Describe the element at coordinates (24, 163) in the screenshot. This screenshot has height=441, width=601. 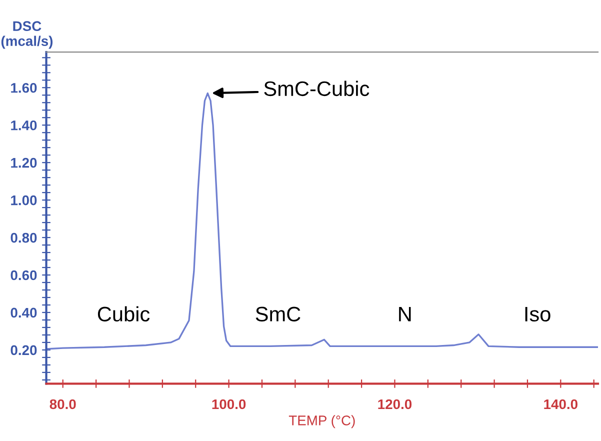
I see `y-tick-label: 1.20` at that location.